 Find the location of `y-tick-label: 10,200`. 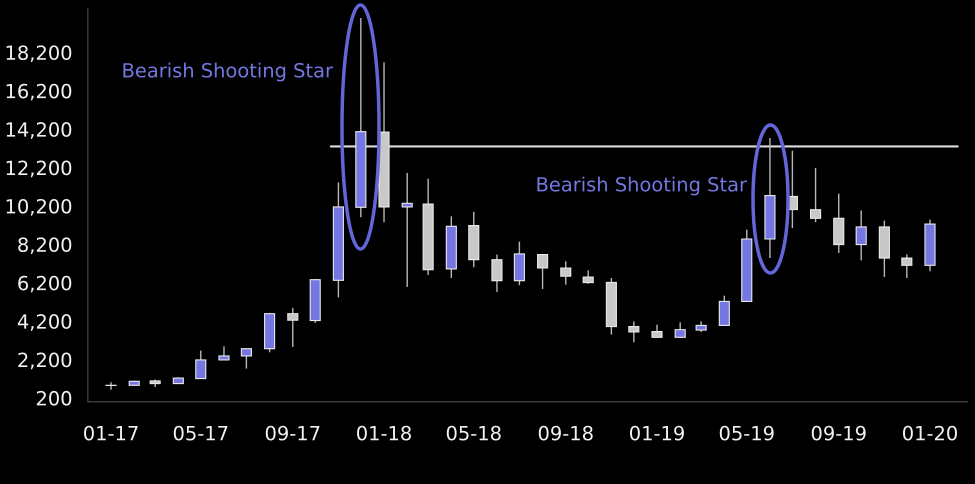

y-tick-label: 10,200 is located at coordinates (39, 207).